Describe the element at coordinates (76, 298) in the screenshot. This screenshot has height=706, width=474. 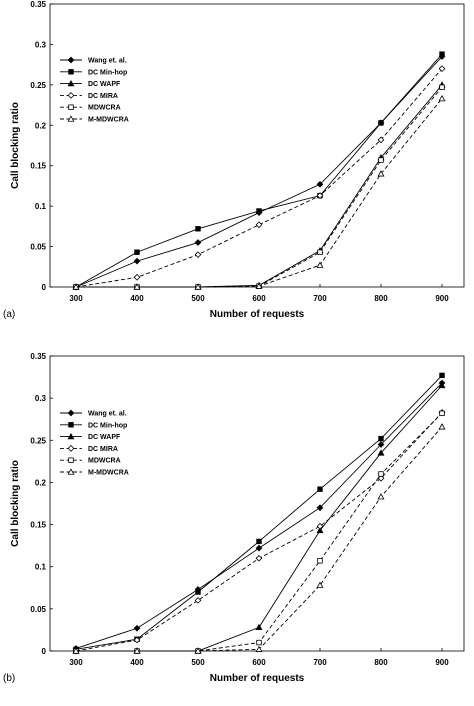
I see `chart-a-x-tick-label: 300` at that location.